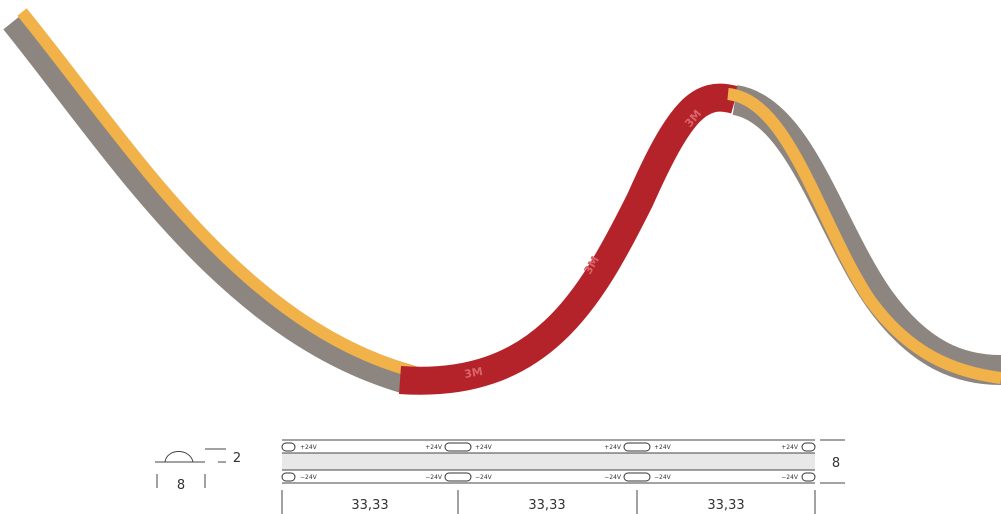 Image resolution: width=1001 pixels, height=514 pixels. What do you see at coordinates (179, 457) in the screenshot?
I see `dome` at bounding box center [179, 457].